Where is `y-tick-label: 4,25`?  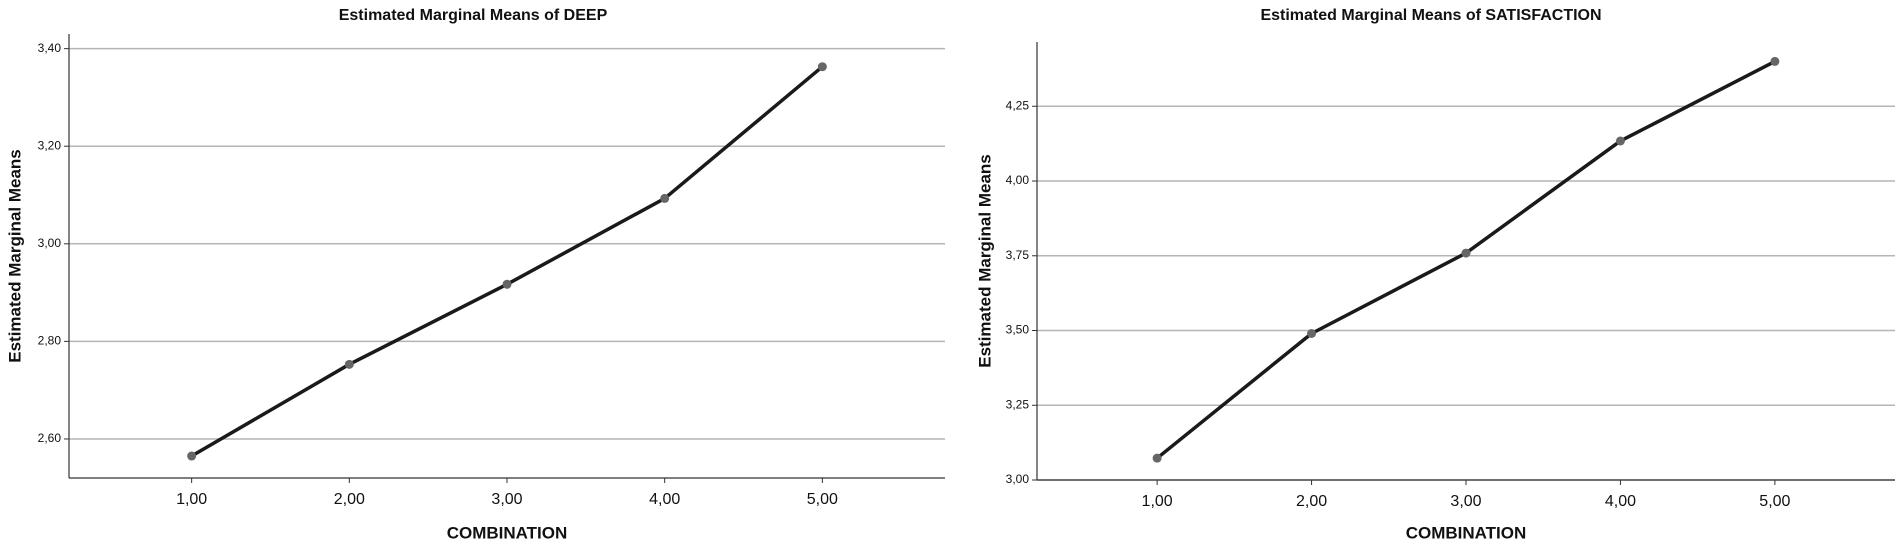 y-tick-label: 4,25 is located at coordinates (1018, 105).